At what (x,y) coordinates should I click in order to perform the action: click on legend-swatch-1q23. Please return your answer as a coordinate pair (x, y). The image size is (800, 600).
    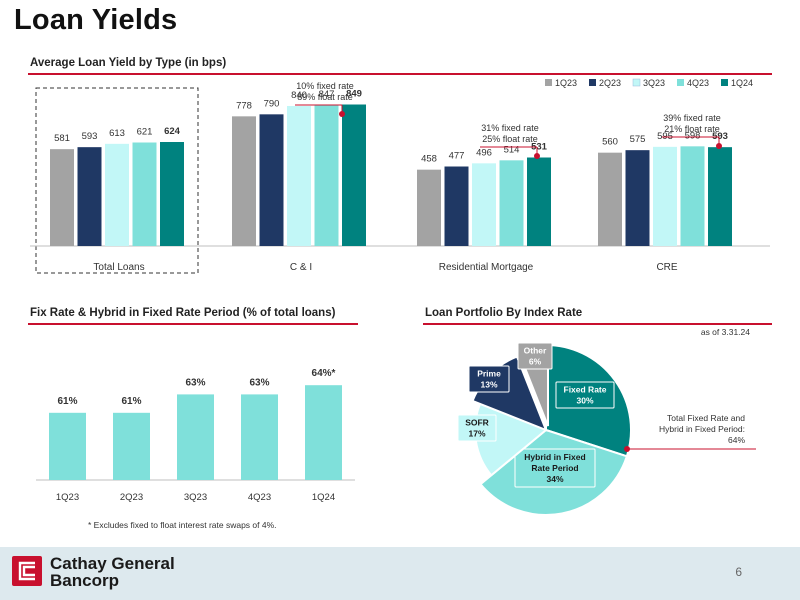
    Looking at the image, I should click on (548, 82).